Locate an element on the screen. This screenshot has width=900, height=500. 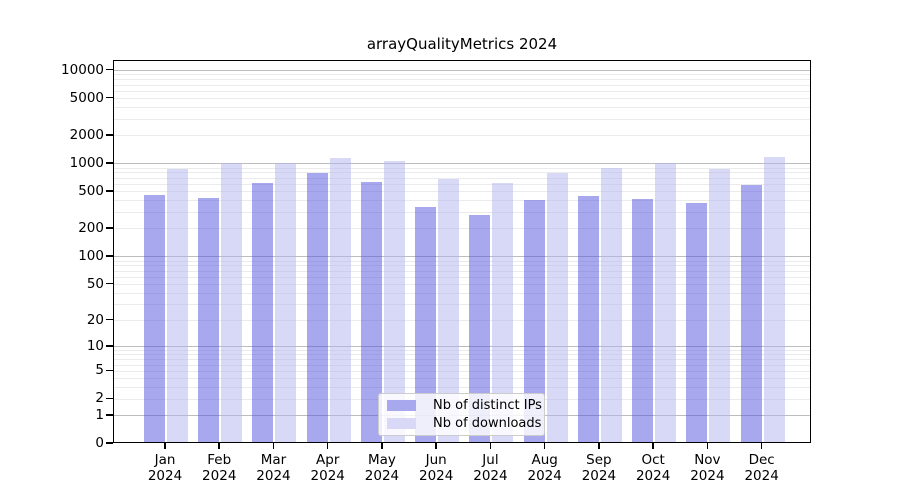
y-tick-label: 10 is located at coordinates (95, 345).